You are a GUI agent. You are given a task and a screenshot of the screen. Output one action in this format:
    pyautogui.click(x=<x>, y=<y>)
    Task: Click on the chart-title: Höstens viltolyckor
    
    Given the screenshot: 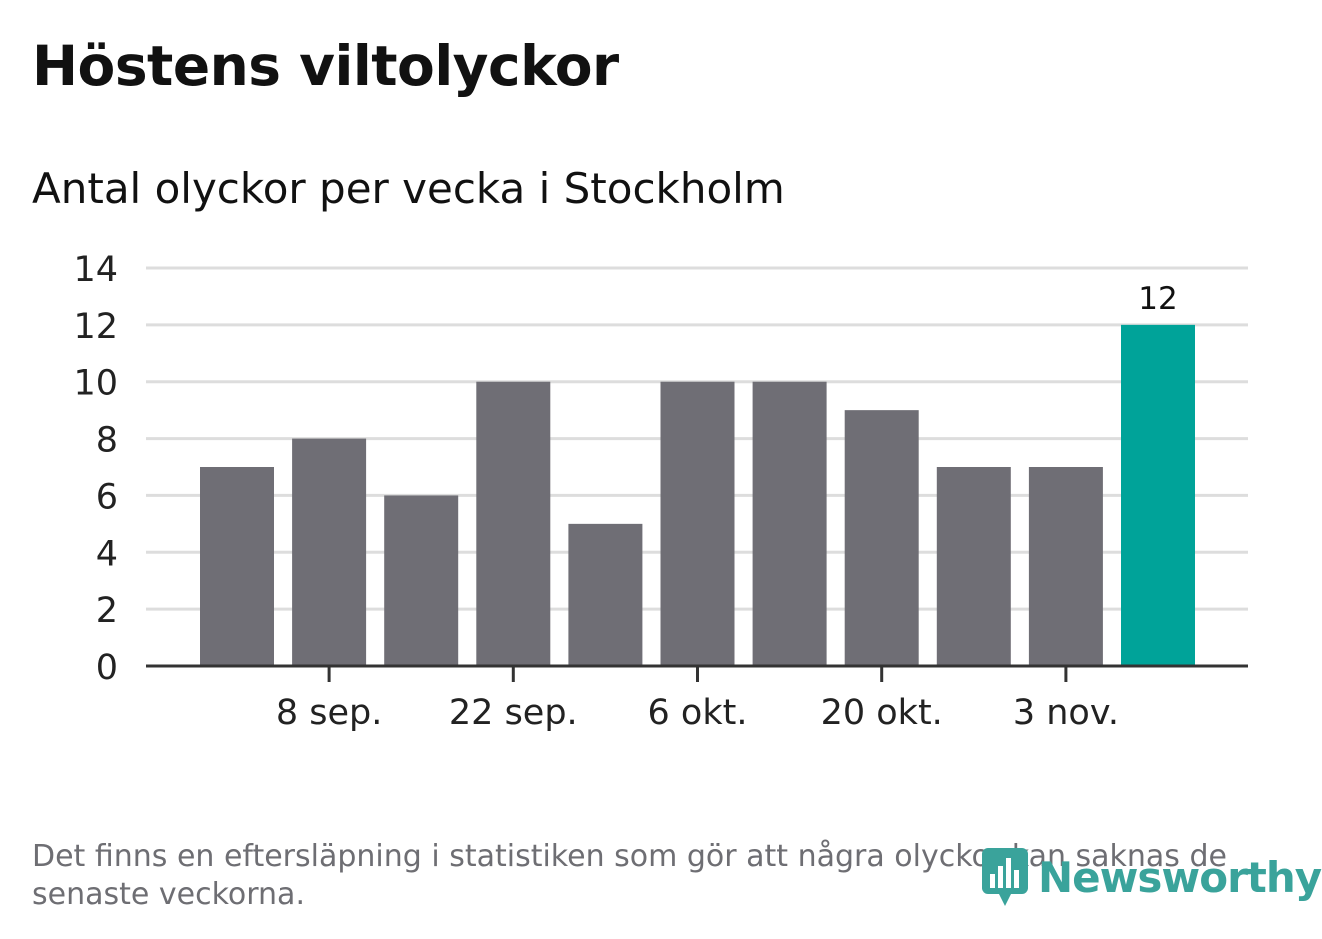 What is the action you would take?
    pyautogui.click(x=325, y=66)
    